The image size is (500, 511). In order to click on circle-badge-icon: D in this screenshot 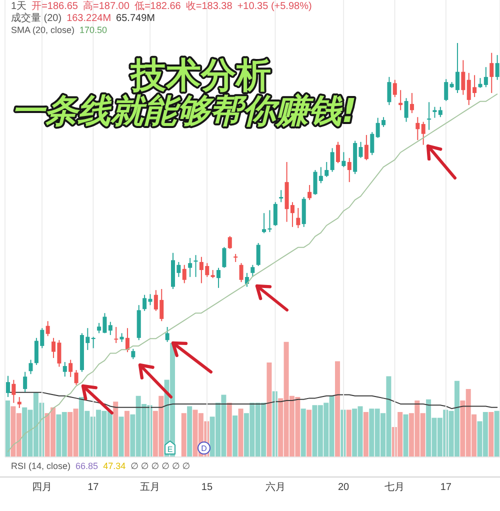, I will do `click(204, 448)`.